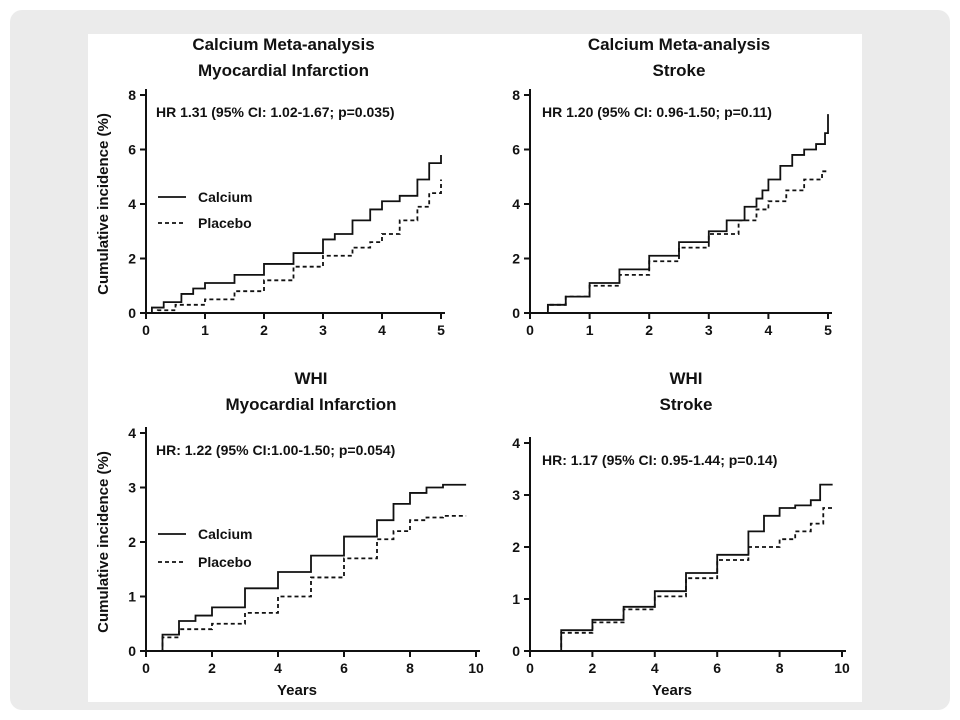 This screenshot has height=720, width=960. What do you see at coordinates (659, 460) in the screenshot?
I see `hazard-ratio-annotation: HR: 1.17 (95% CI: 0.95-1.44; p=0.14)` at bounding box center [659, 460].